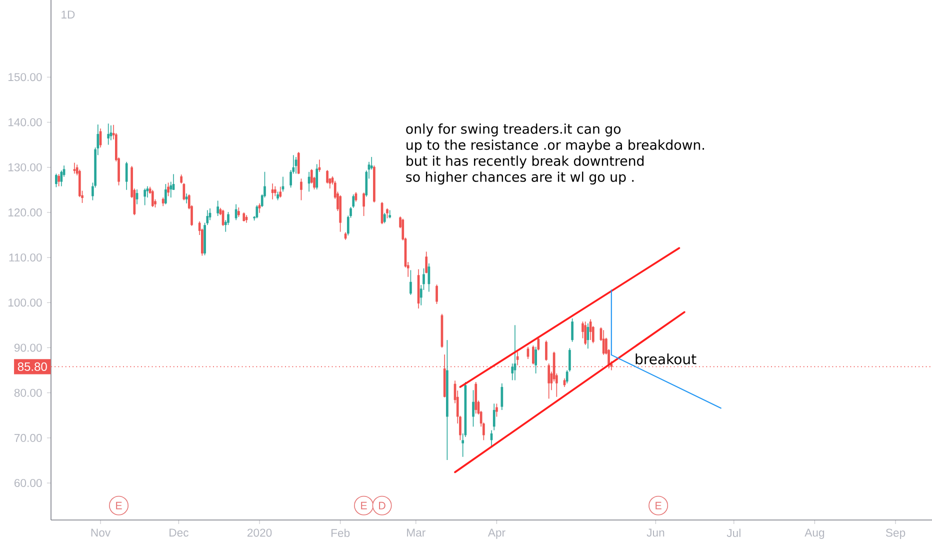 The width and height of the screenshot is (932, 550). What do you see at coordinates (25, 167) in the screenshot?
I see `y-tick-label: 130.00` at bounding box center [25, 167].